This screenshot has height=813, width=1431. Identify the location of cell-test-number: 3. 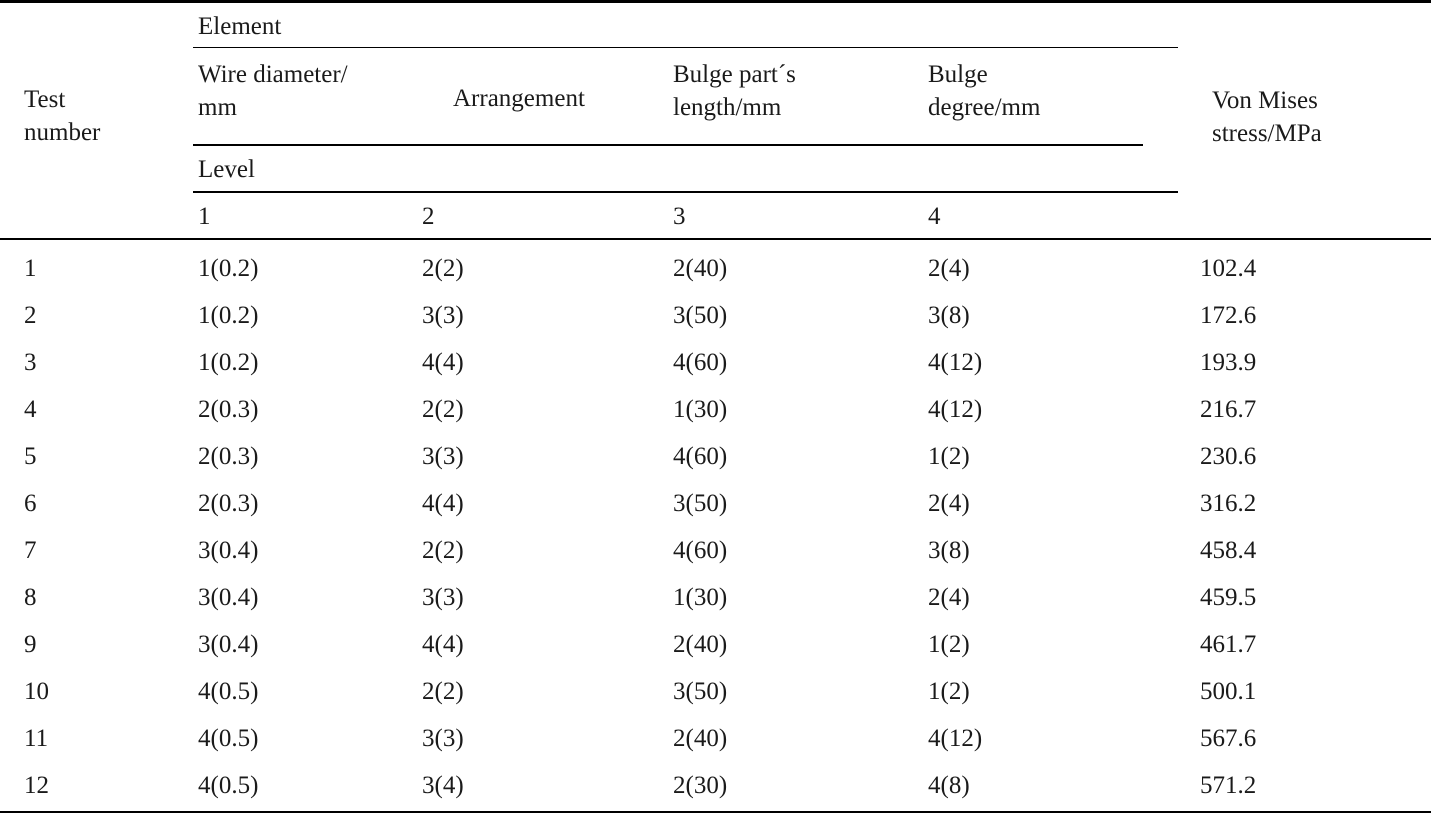
(30, 362).